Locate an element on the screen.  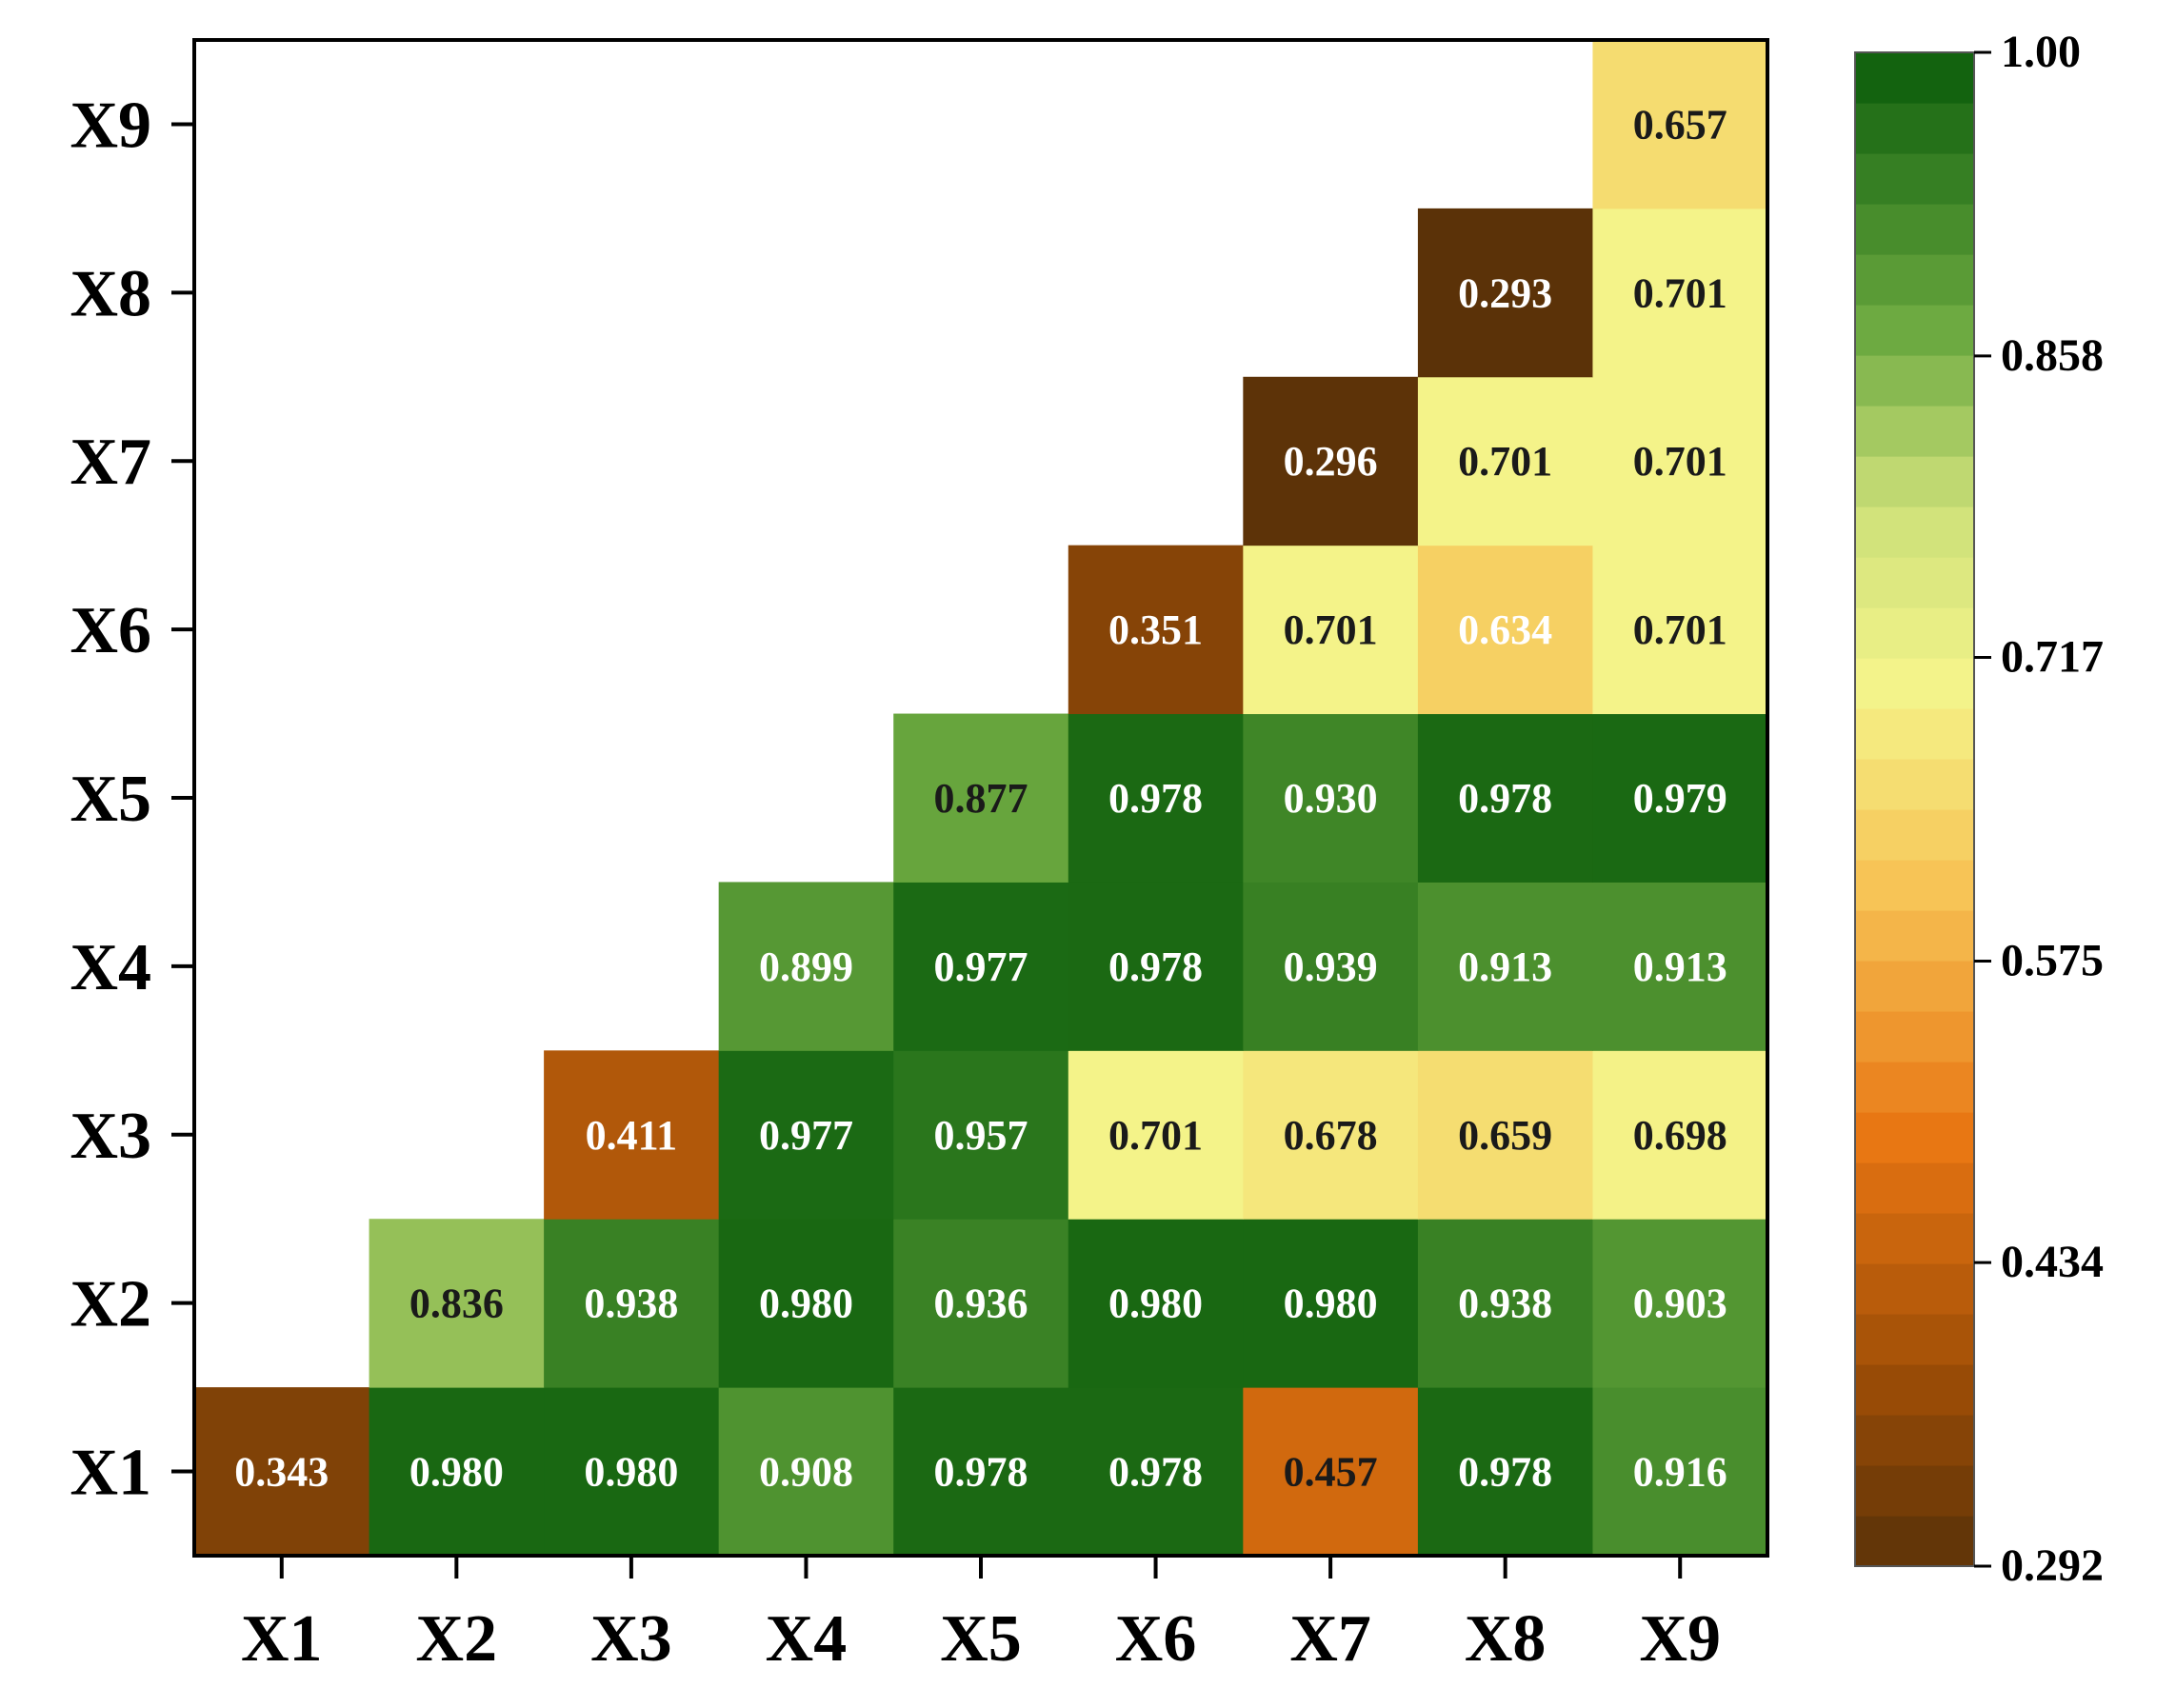
cell-value-label: 0.293 is located at coordinates (1505, 292).